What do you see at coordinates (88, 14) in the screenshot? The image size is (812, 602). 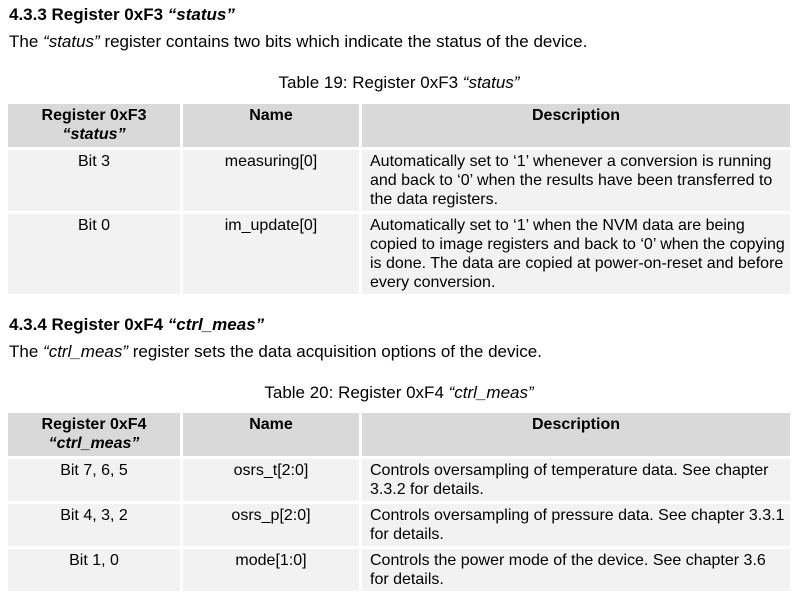 I see `section-heading-text: 4.3.3 Register 0xF3` at bounding box center [88, 14].